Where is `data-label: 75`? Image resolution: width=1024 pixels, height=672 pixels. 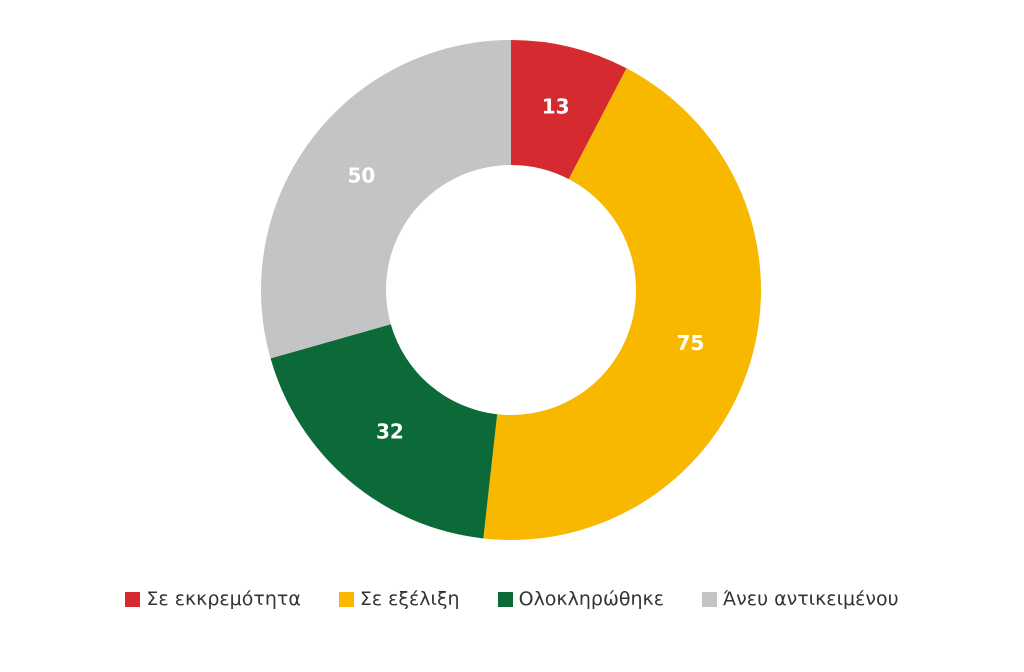 data-label: 75 is located at coordinates (690, 343).